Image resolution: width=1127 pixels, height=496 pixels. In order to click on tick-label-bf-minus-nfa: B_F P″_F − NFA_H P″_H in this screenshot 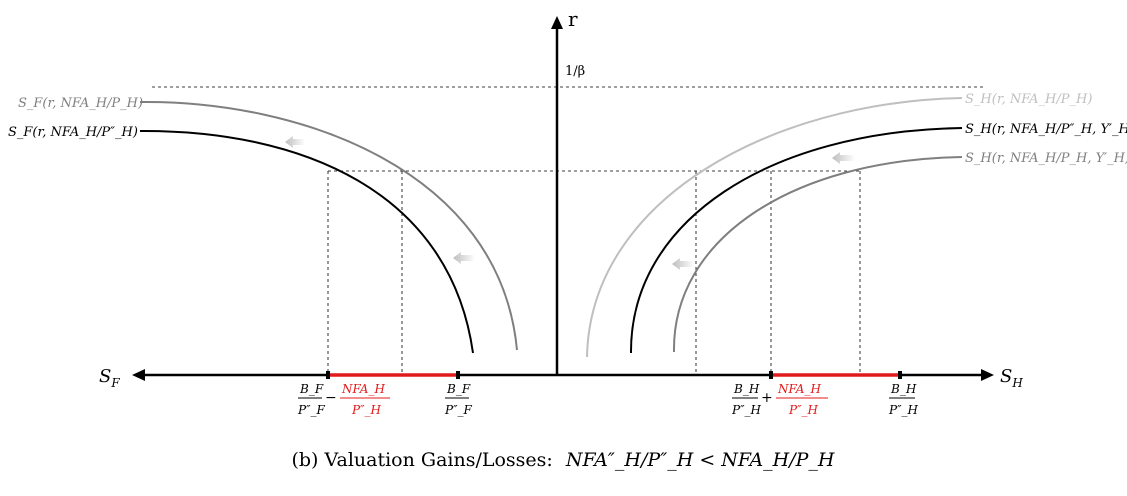, I will do `click(343, 399)`.